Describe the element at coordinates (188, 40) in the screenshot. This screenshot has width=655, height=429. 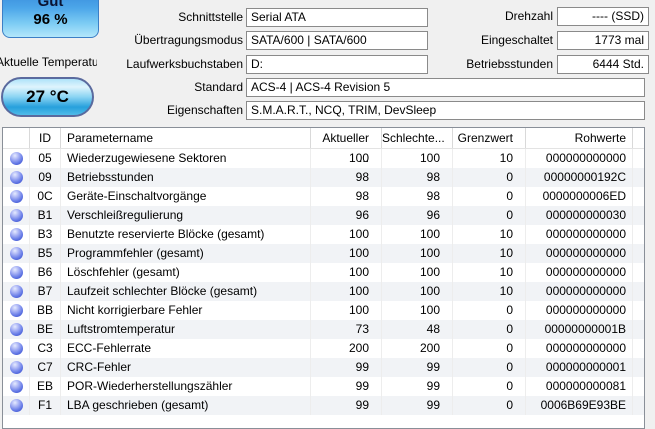
I see `transfer-mode-label: Übertragungsmodus` at that location.